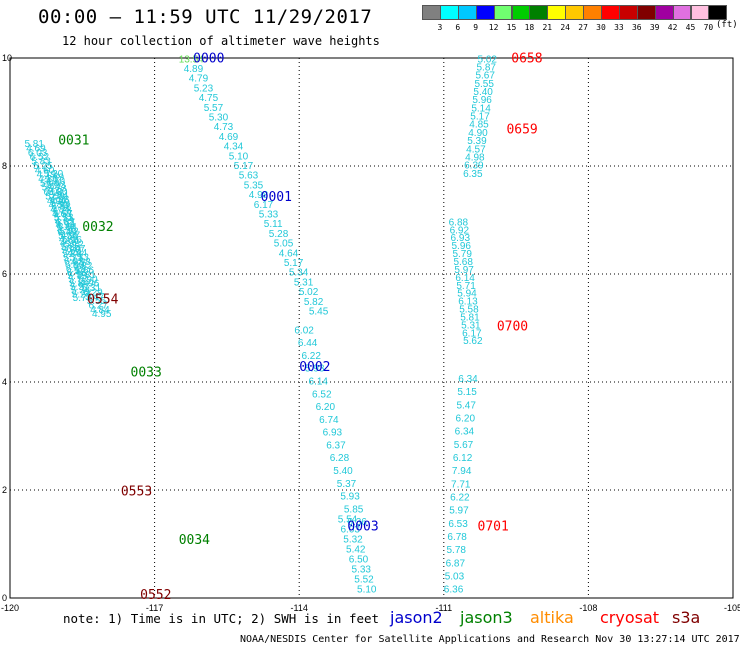 The width and height of the screenshot is (740, 650). I want to click on wave-height-value: 5.63, so click(249, 176).